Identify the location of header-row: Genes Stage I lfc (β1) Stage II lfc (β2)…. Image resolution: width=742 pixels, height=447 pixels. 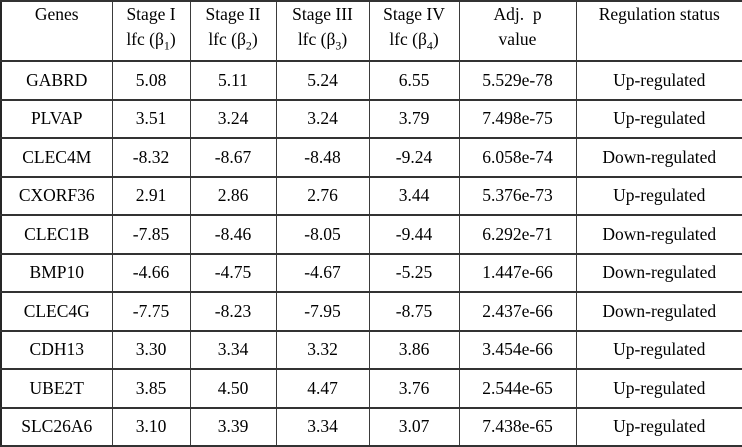
(371, 31).